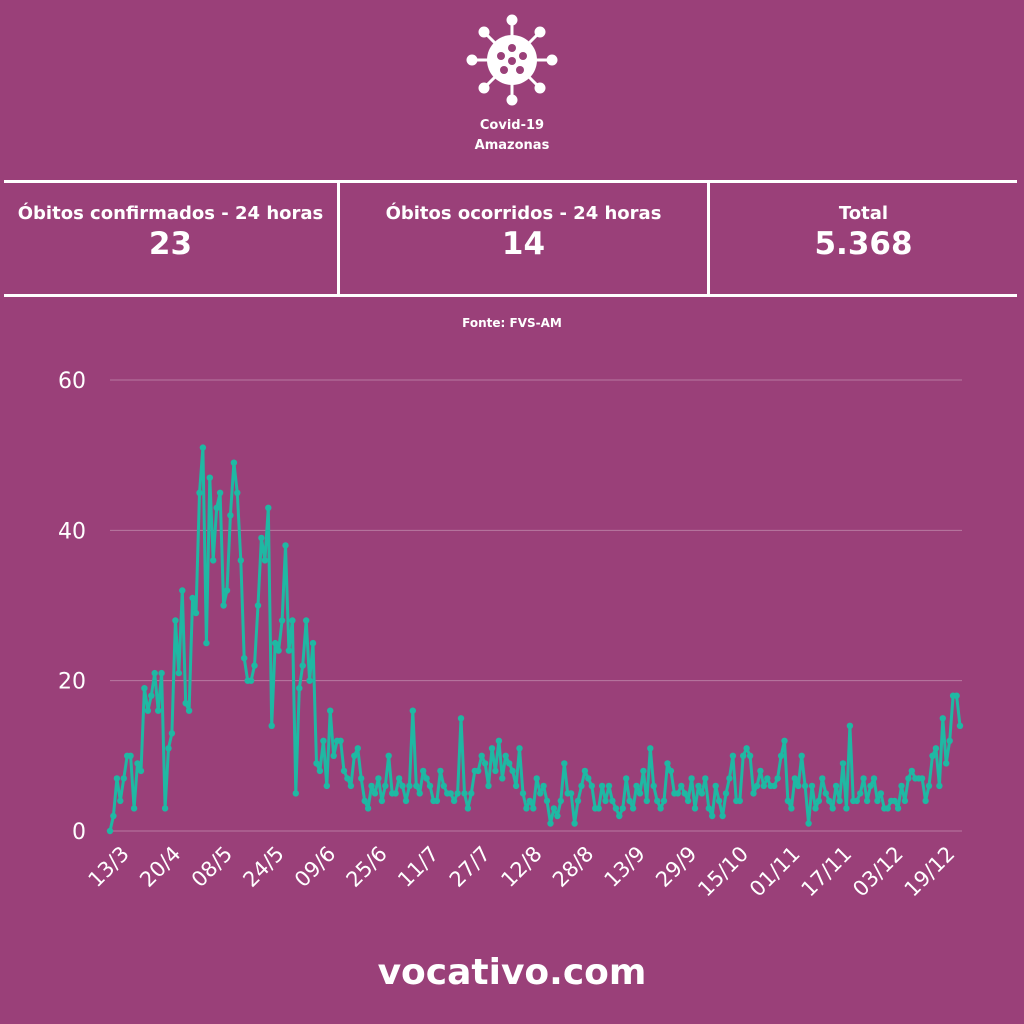 Image resolution: width=1024 pixels, height=1024 pixels. Describe the element at coordinates (470, 867) in the screenshot. I see `x-tick-label: 27/7` at that location.